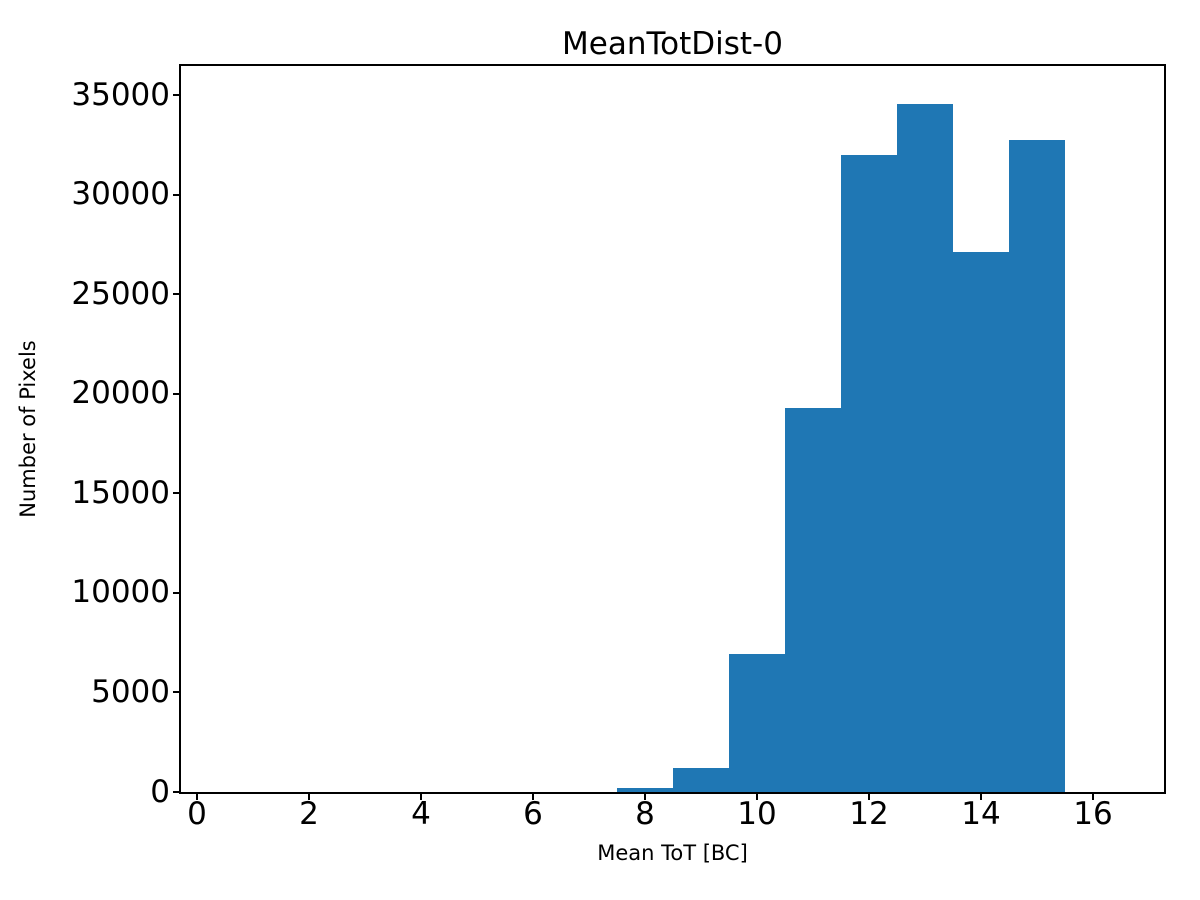 The height and width of the screenshot is (900, 1200). Describe the element at coordinates (672, 853) in the screenshot. I see `x-axis-label: Mean ToT [BC]` at that location.